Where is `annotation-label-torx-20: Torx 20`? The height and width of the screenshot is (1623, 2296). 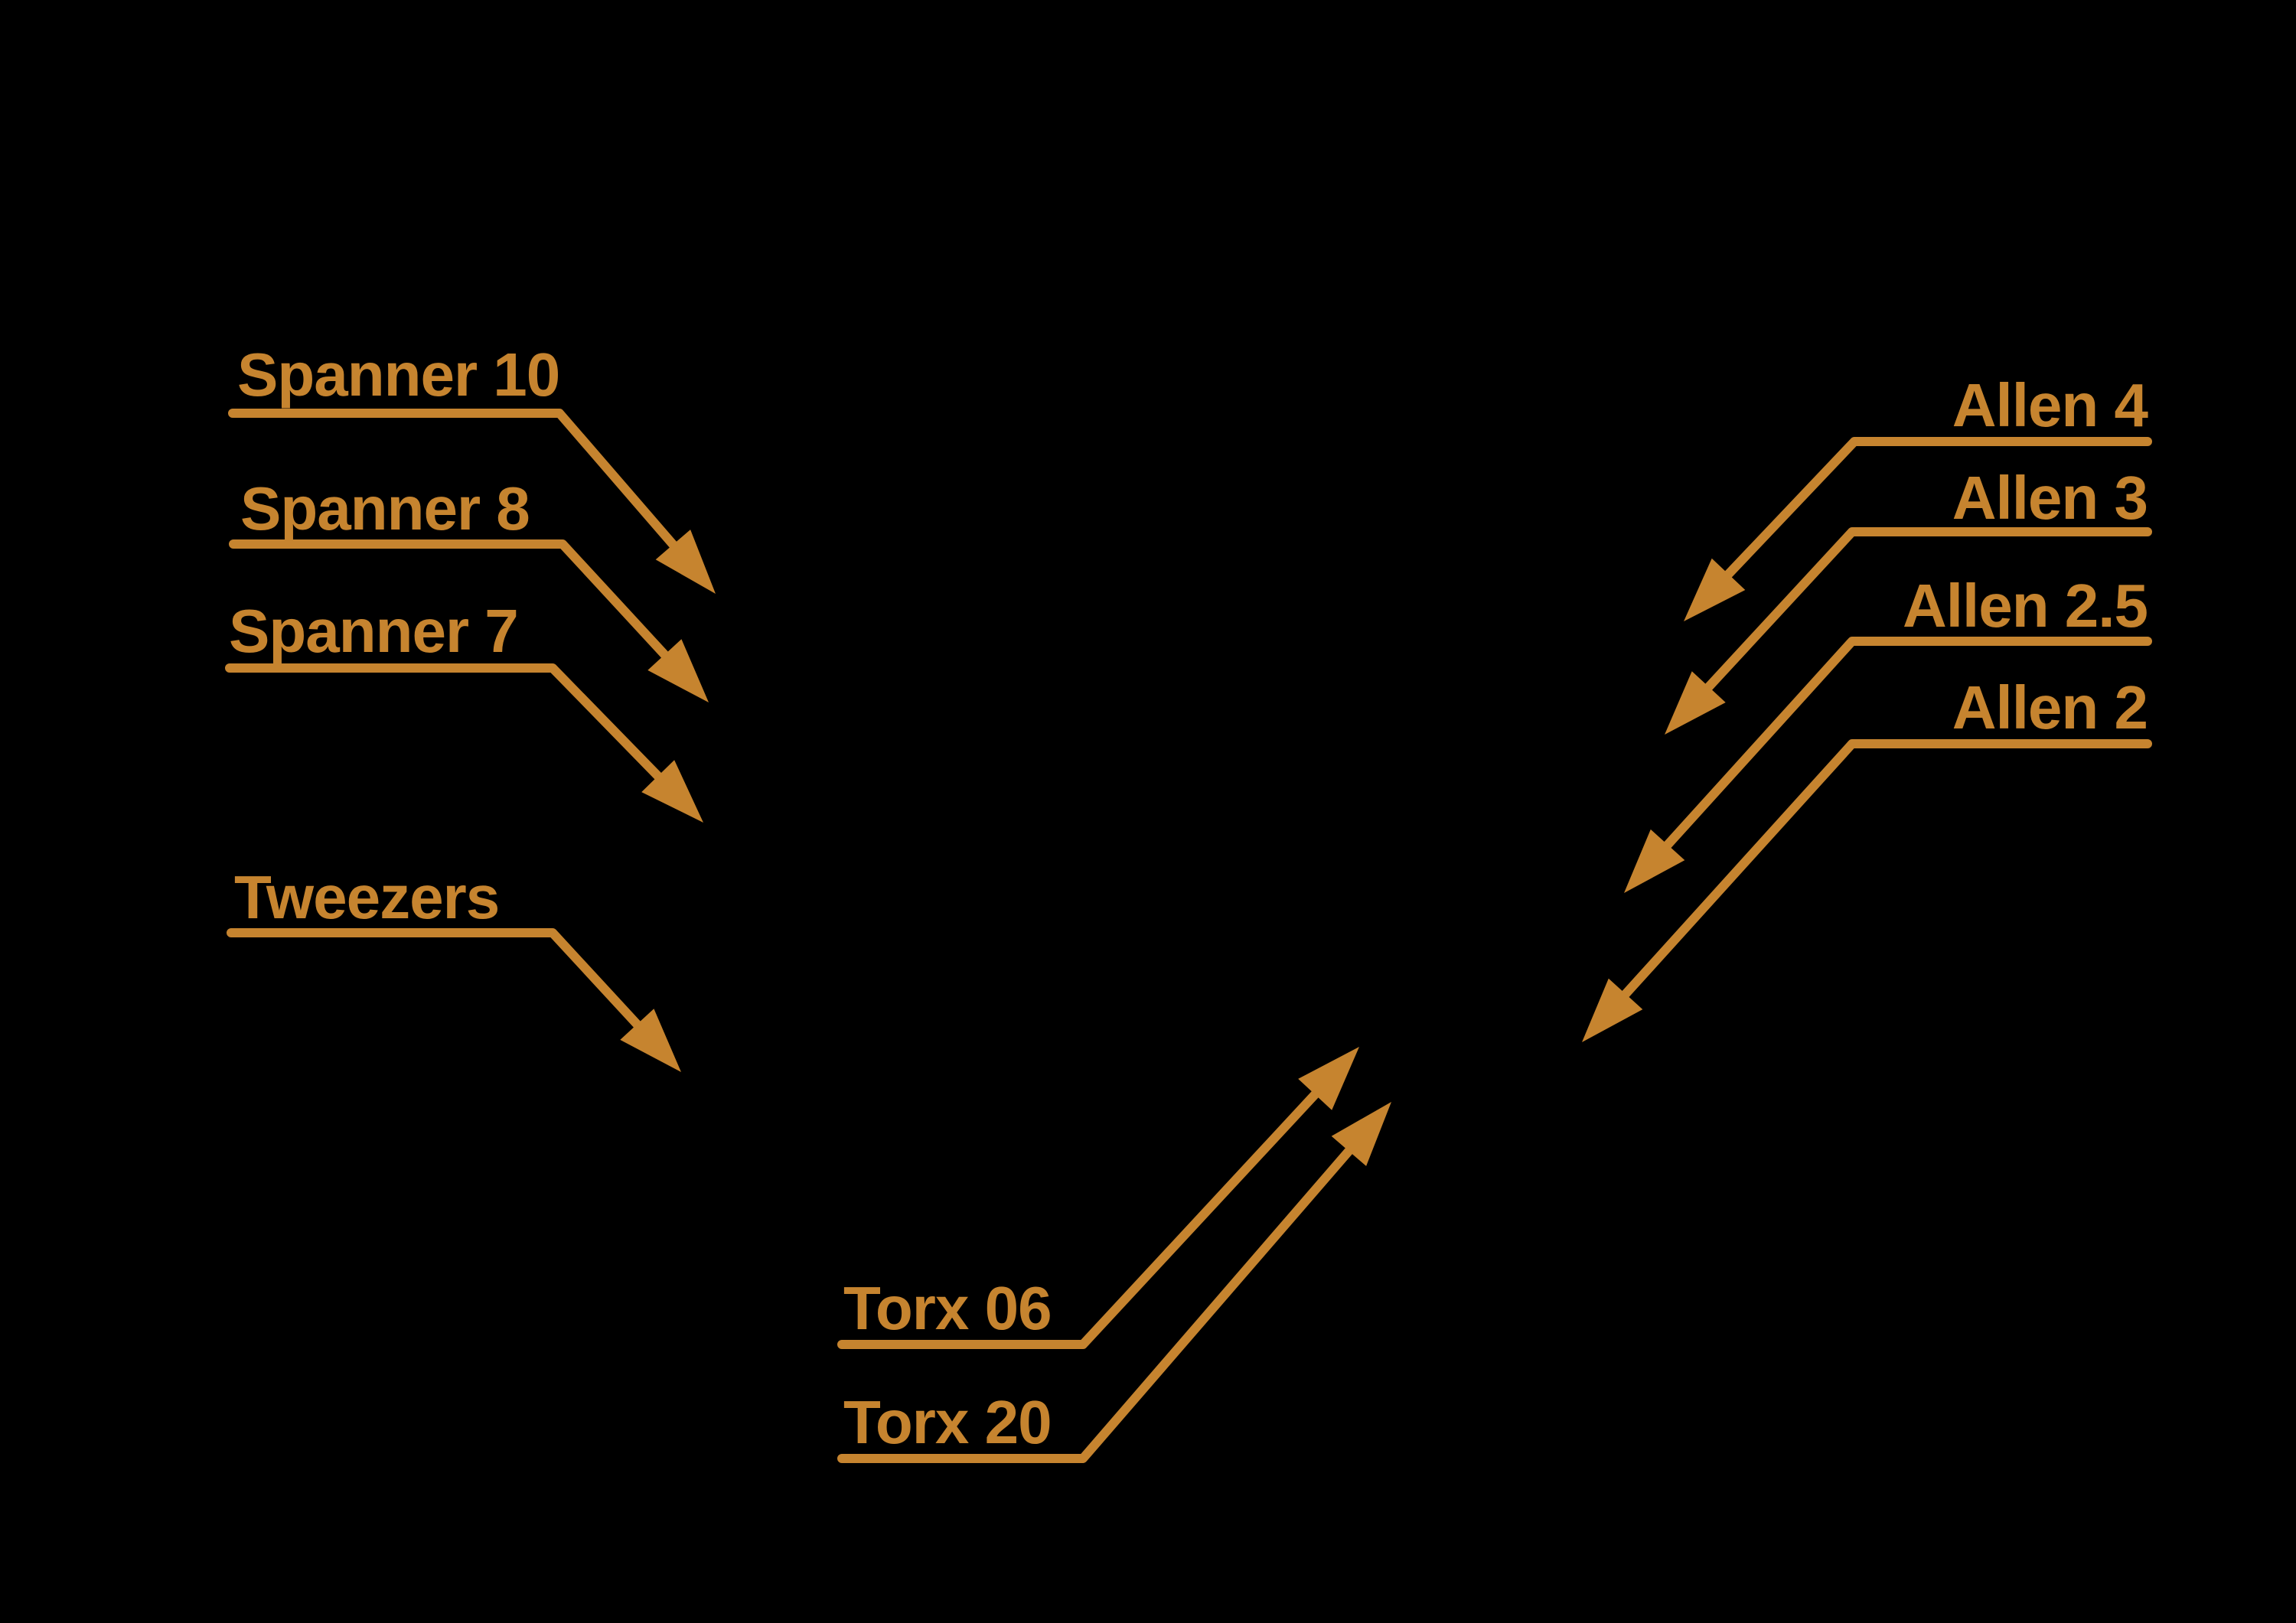 annotation-label-torx-20: Torx 20 is located at coordinates (947, 1422).